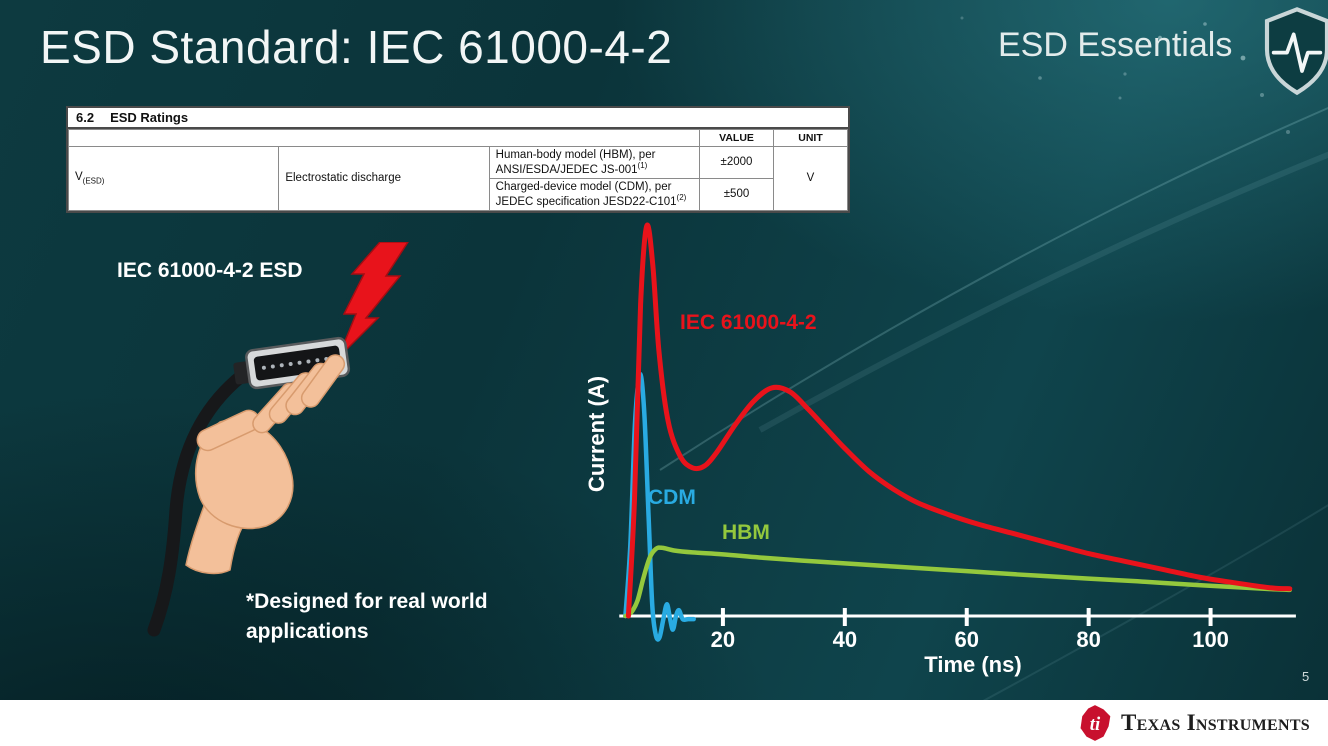  I want to click on series-label-hbm: HBM, so click(746, 532).